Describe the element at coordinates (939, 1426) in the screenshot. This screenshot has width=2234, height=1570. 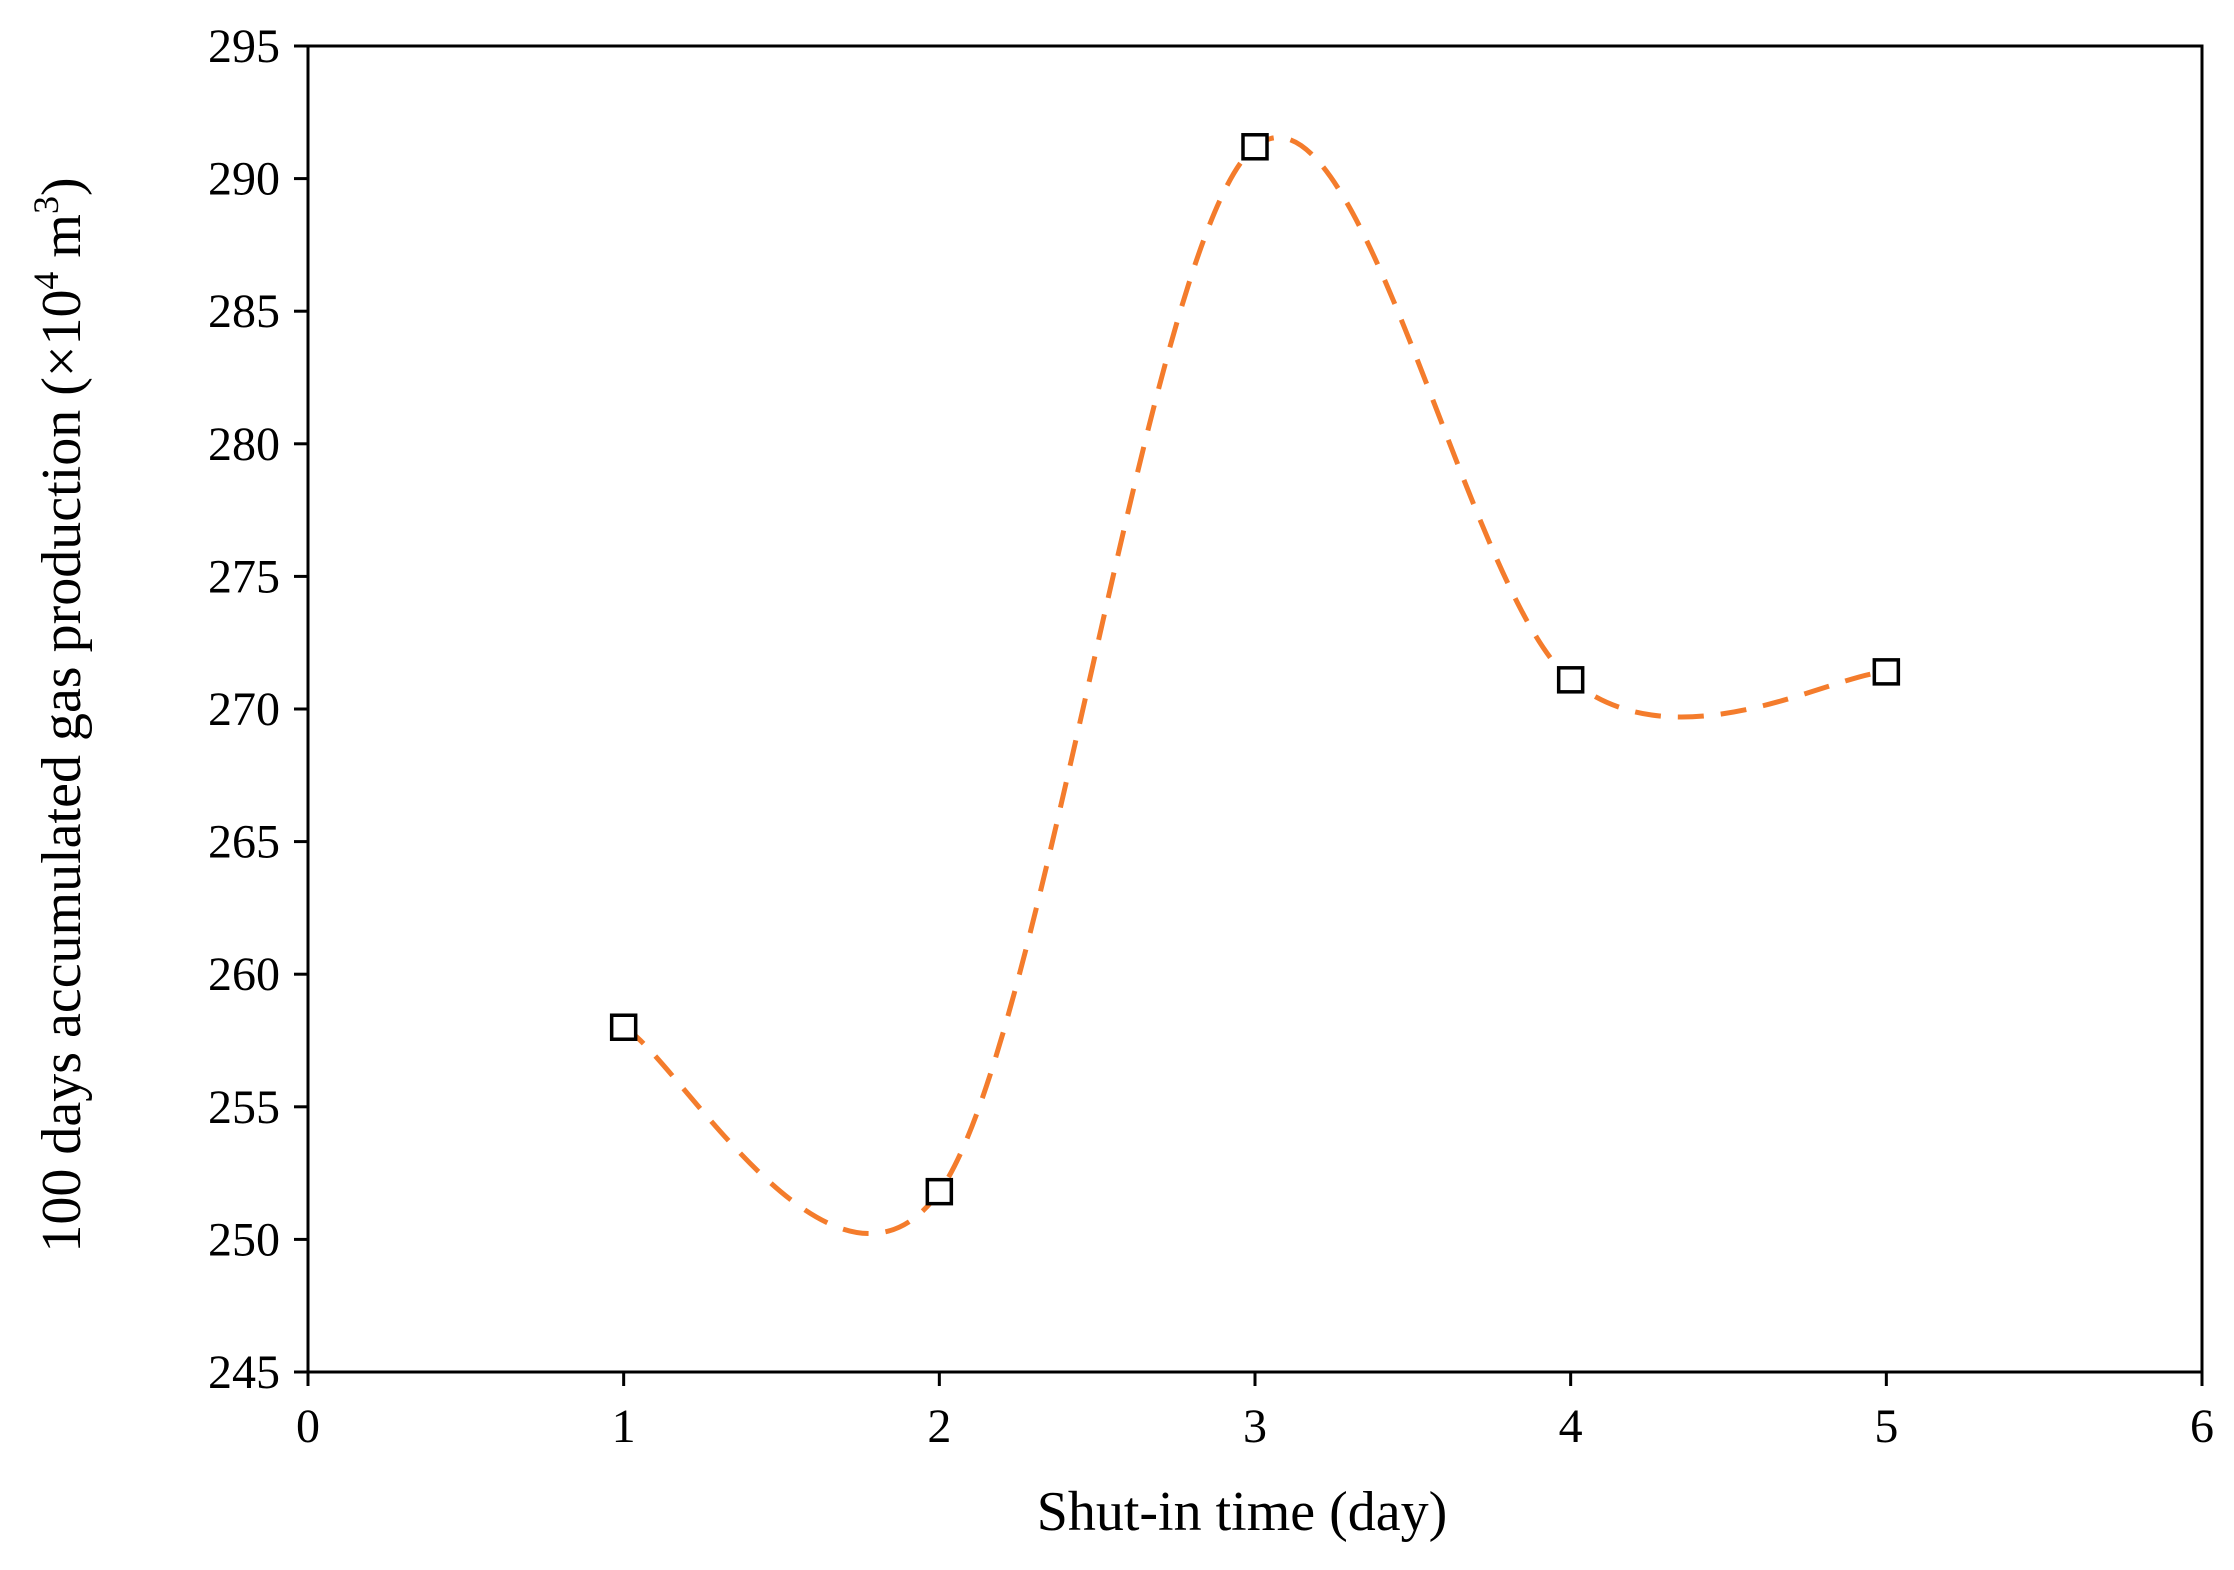
I see `x-tick-label: 2` at that location.